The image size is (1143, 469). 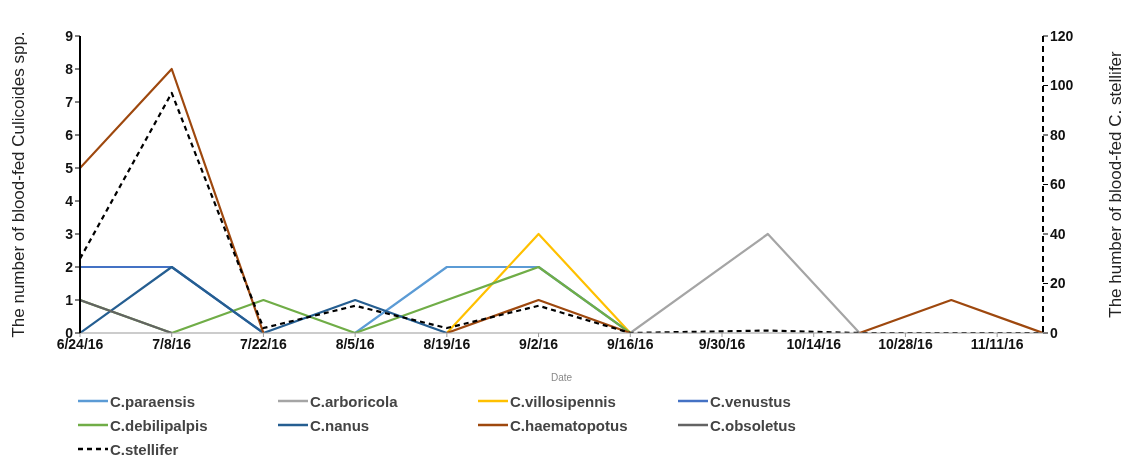 What do you see at coordinates (69, 233) in the screenshot?
I see `y-tick-label: 3` at bounding box center [69, 233].